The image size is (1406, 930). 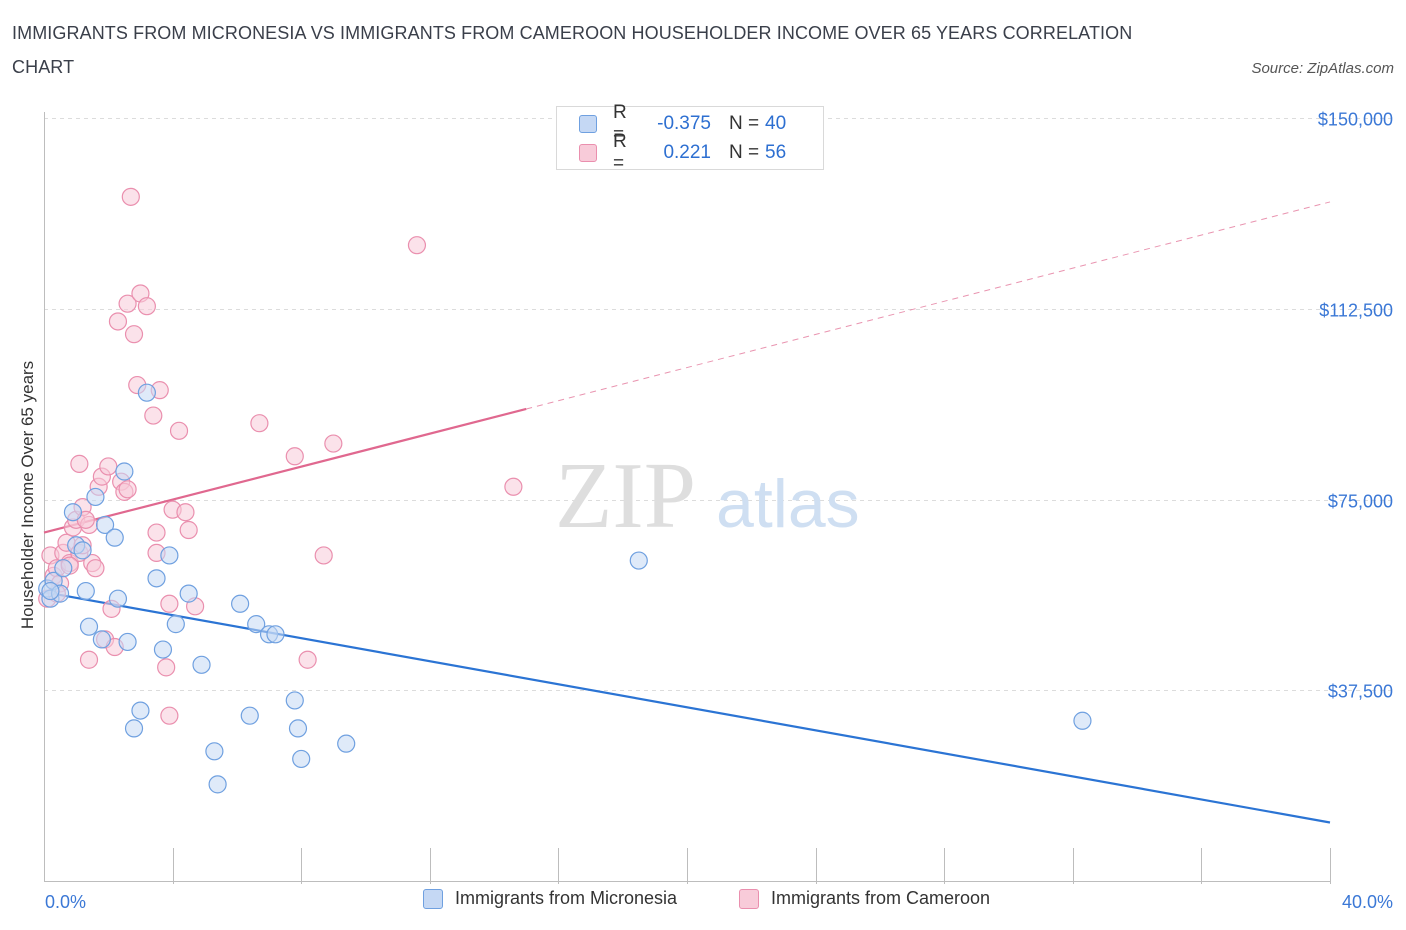 I want to click on r-value: -0.375, so click(x=684, y=123).